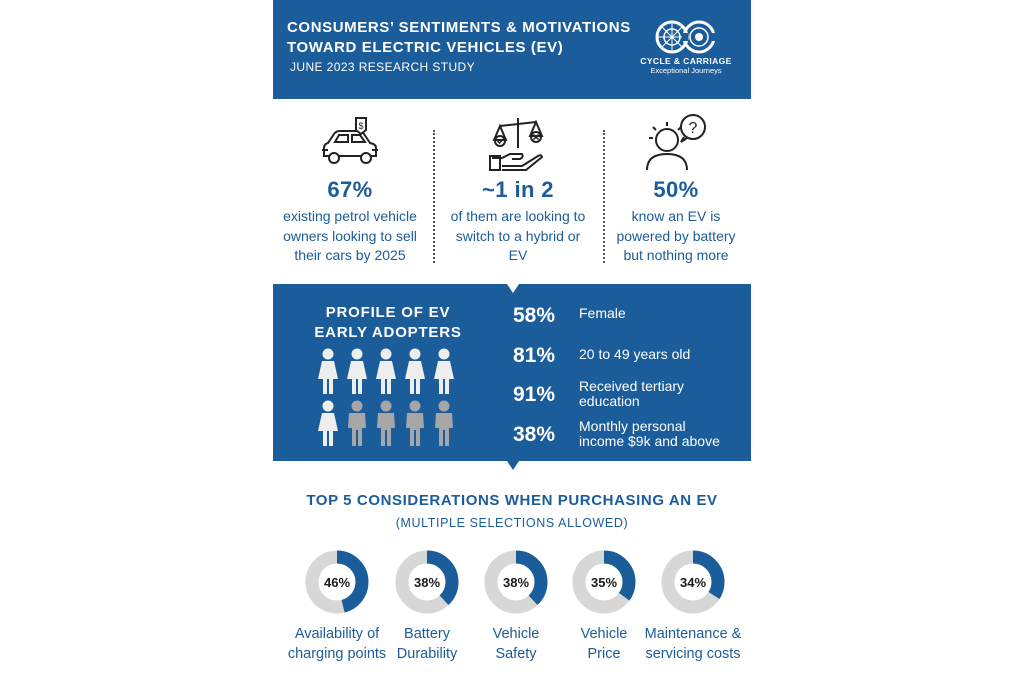 This screenshot has height=683, width=1024. Describe the element at coordinates (534, 315) in the screenshot. I see `profile-pct: 58%` at that location.